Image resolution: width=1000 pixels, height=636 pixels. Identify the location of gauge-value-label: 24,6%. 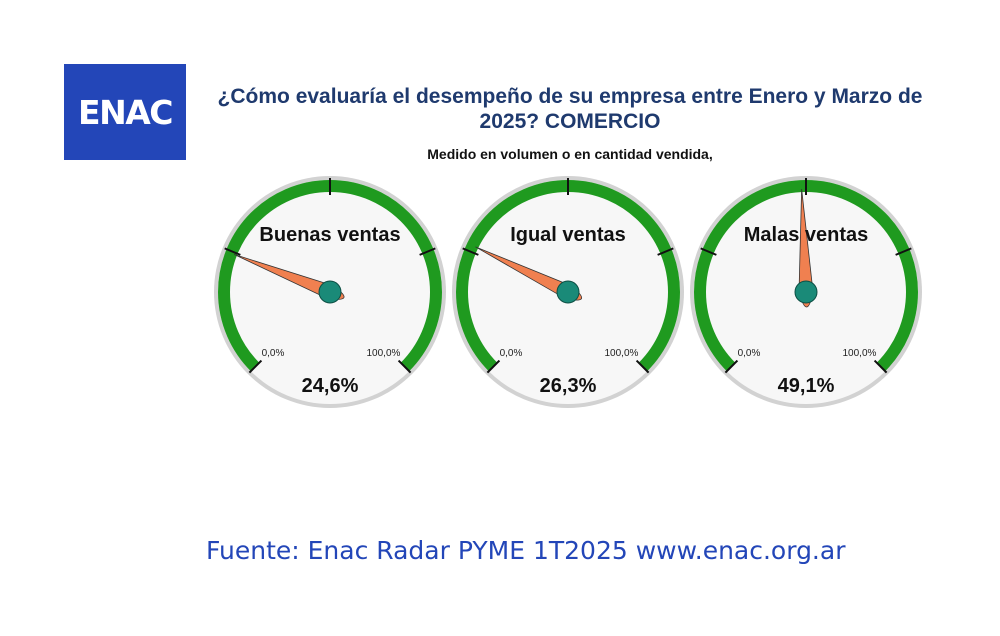
(330, 386).